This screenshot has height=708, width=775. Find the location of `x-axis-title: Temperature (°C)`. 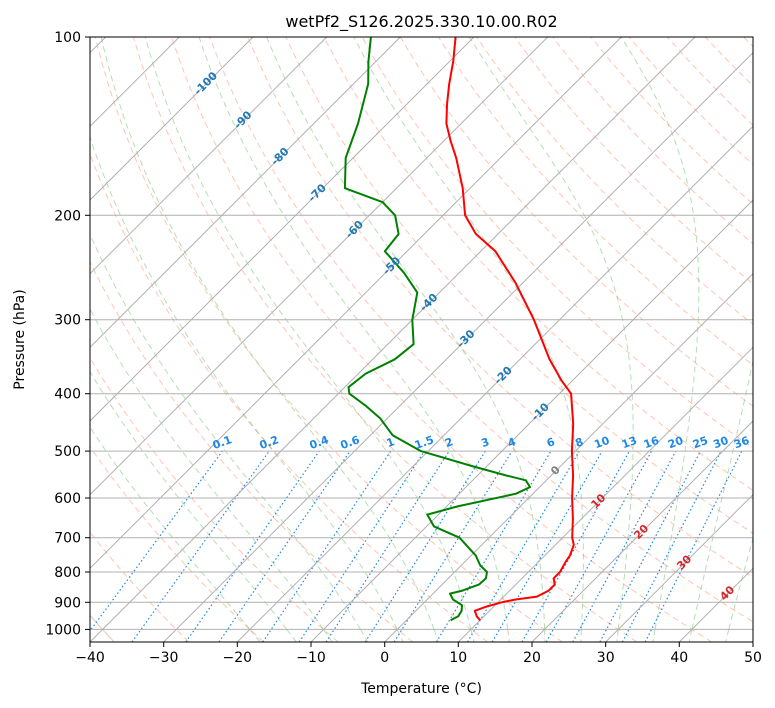

x-axis-title: Temperature (°C) is located at coordinates (421, 689).